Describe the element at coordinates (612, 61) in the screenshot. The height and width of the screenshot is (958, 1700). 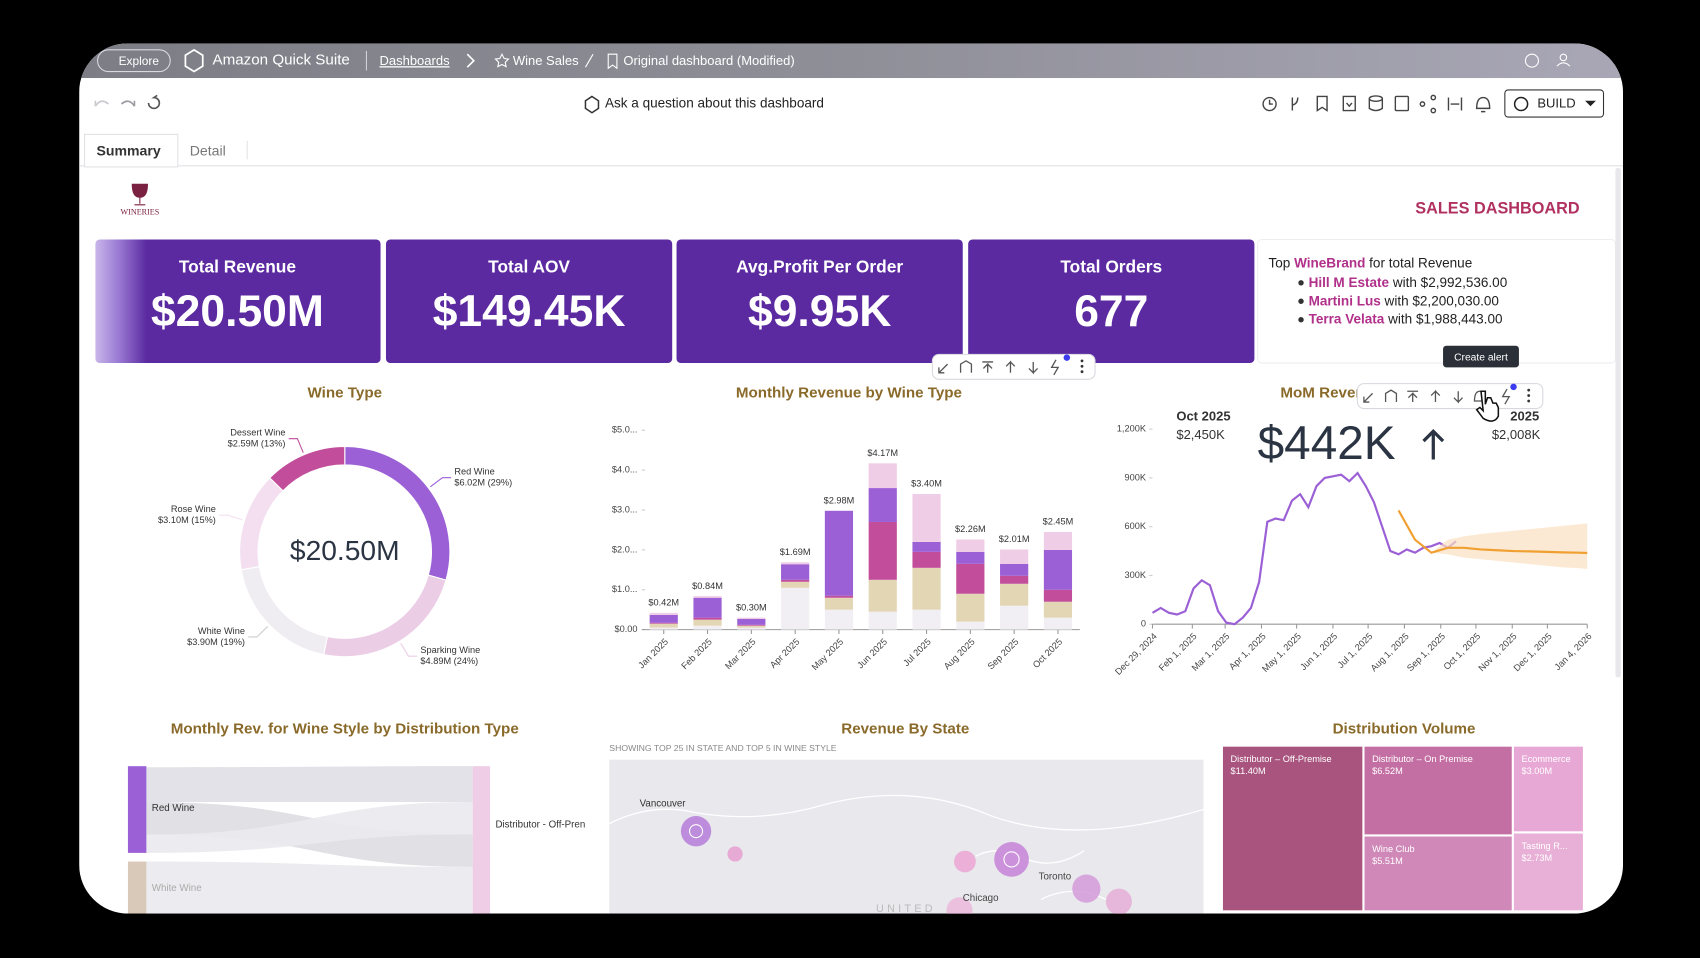
I see `bookmark-icon` at that location.